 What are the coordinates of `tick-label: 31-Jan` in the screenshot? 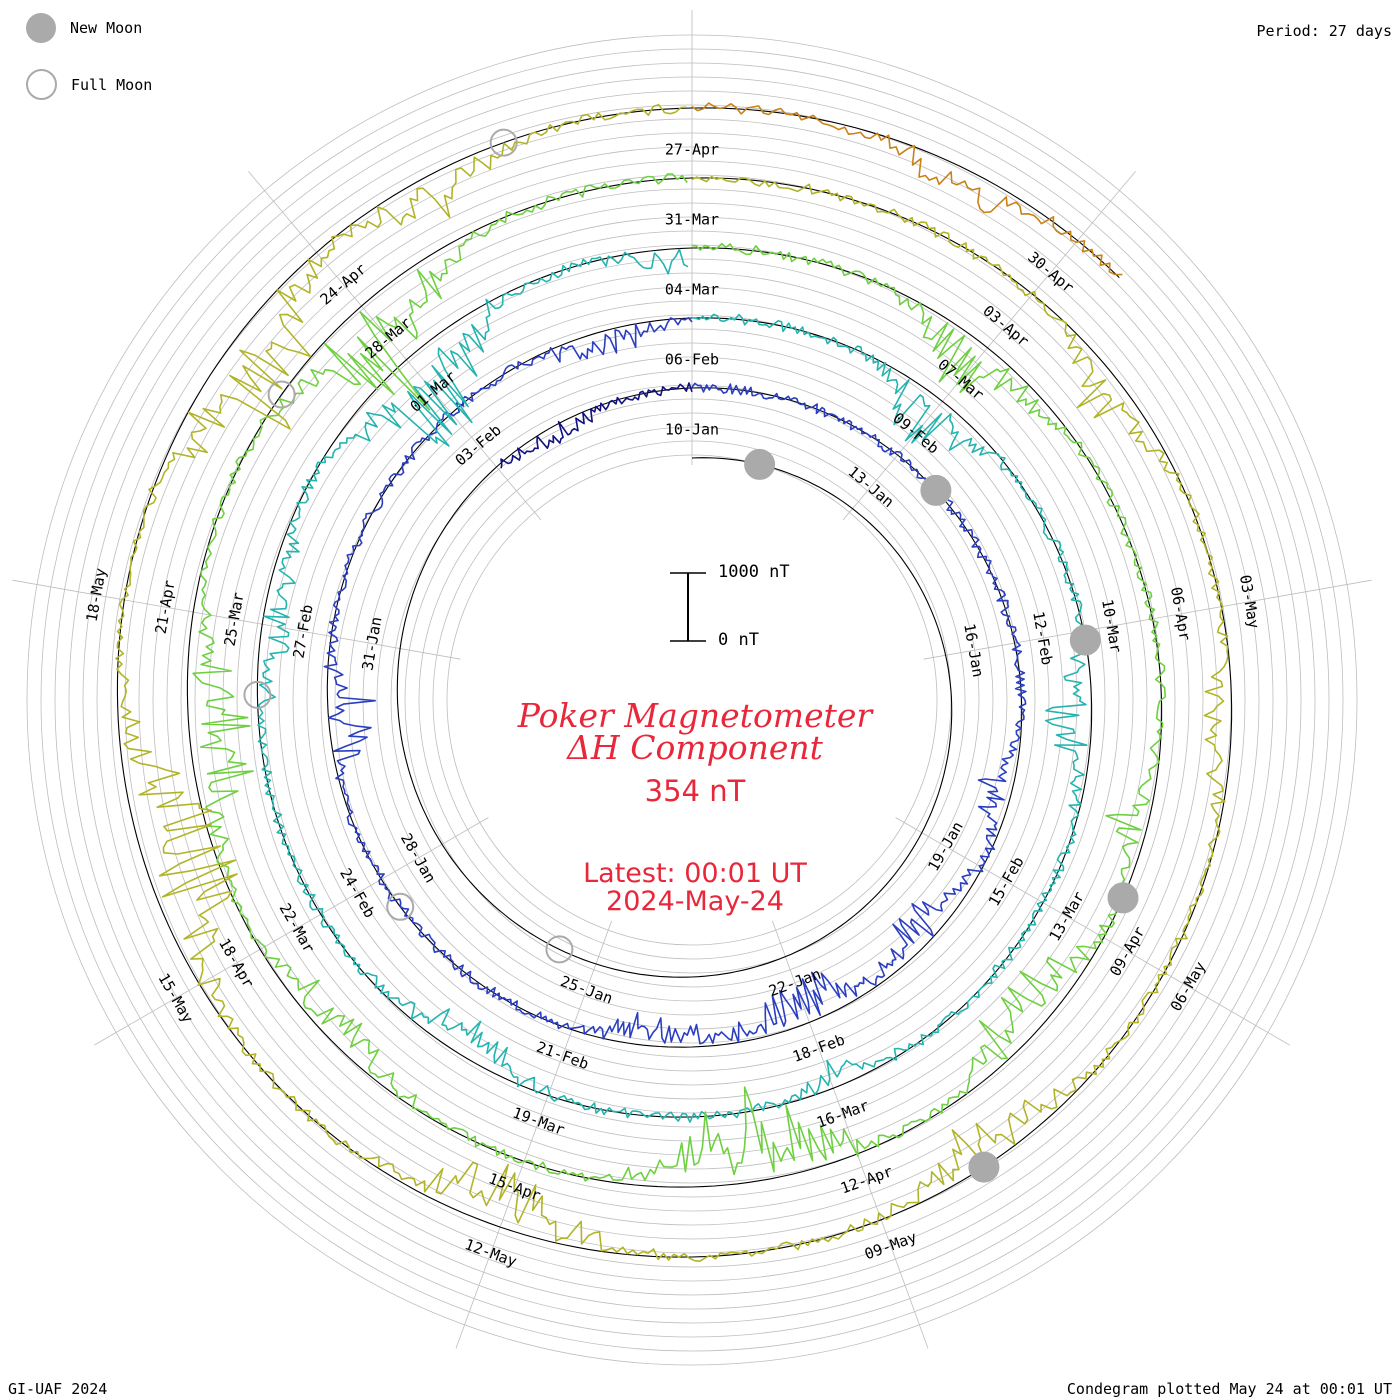 It's located at (371, 643).